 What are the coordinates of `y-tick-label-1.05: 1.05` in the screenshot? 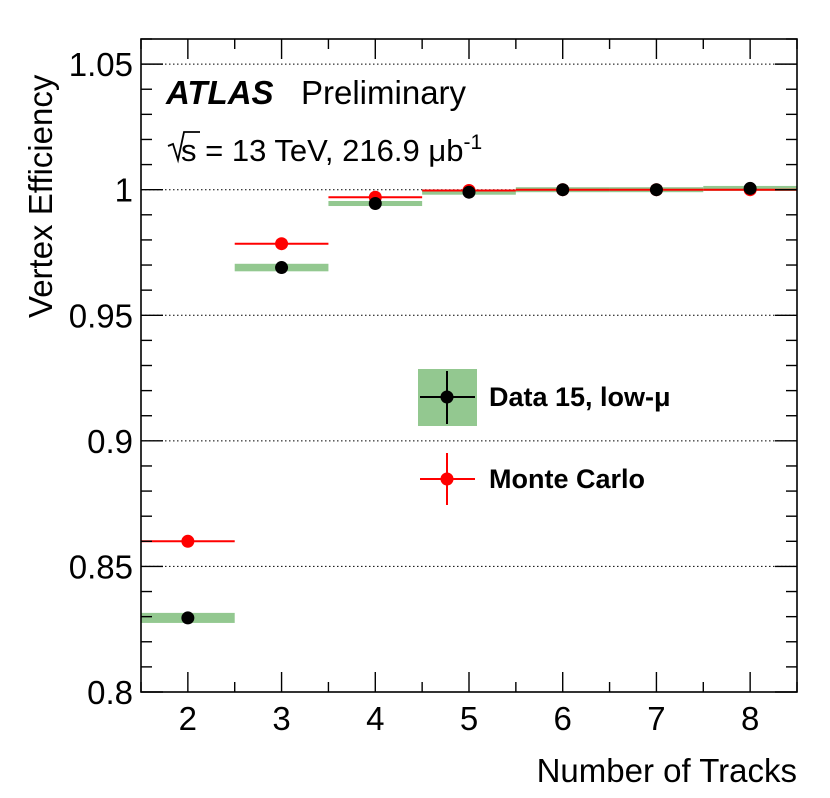 It's located at (101, 64).